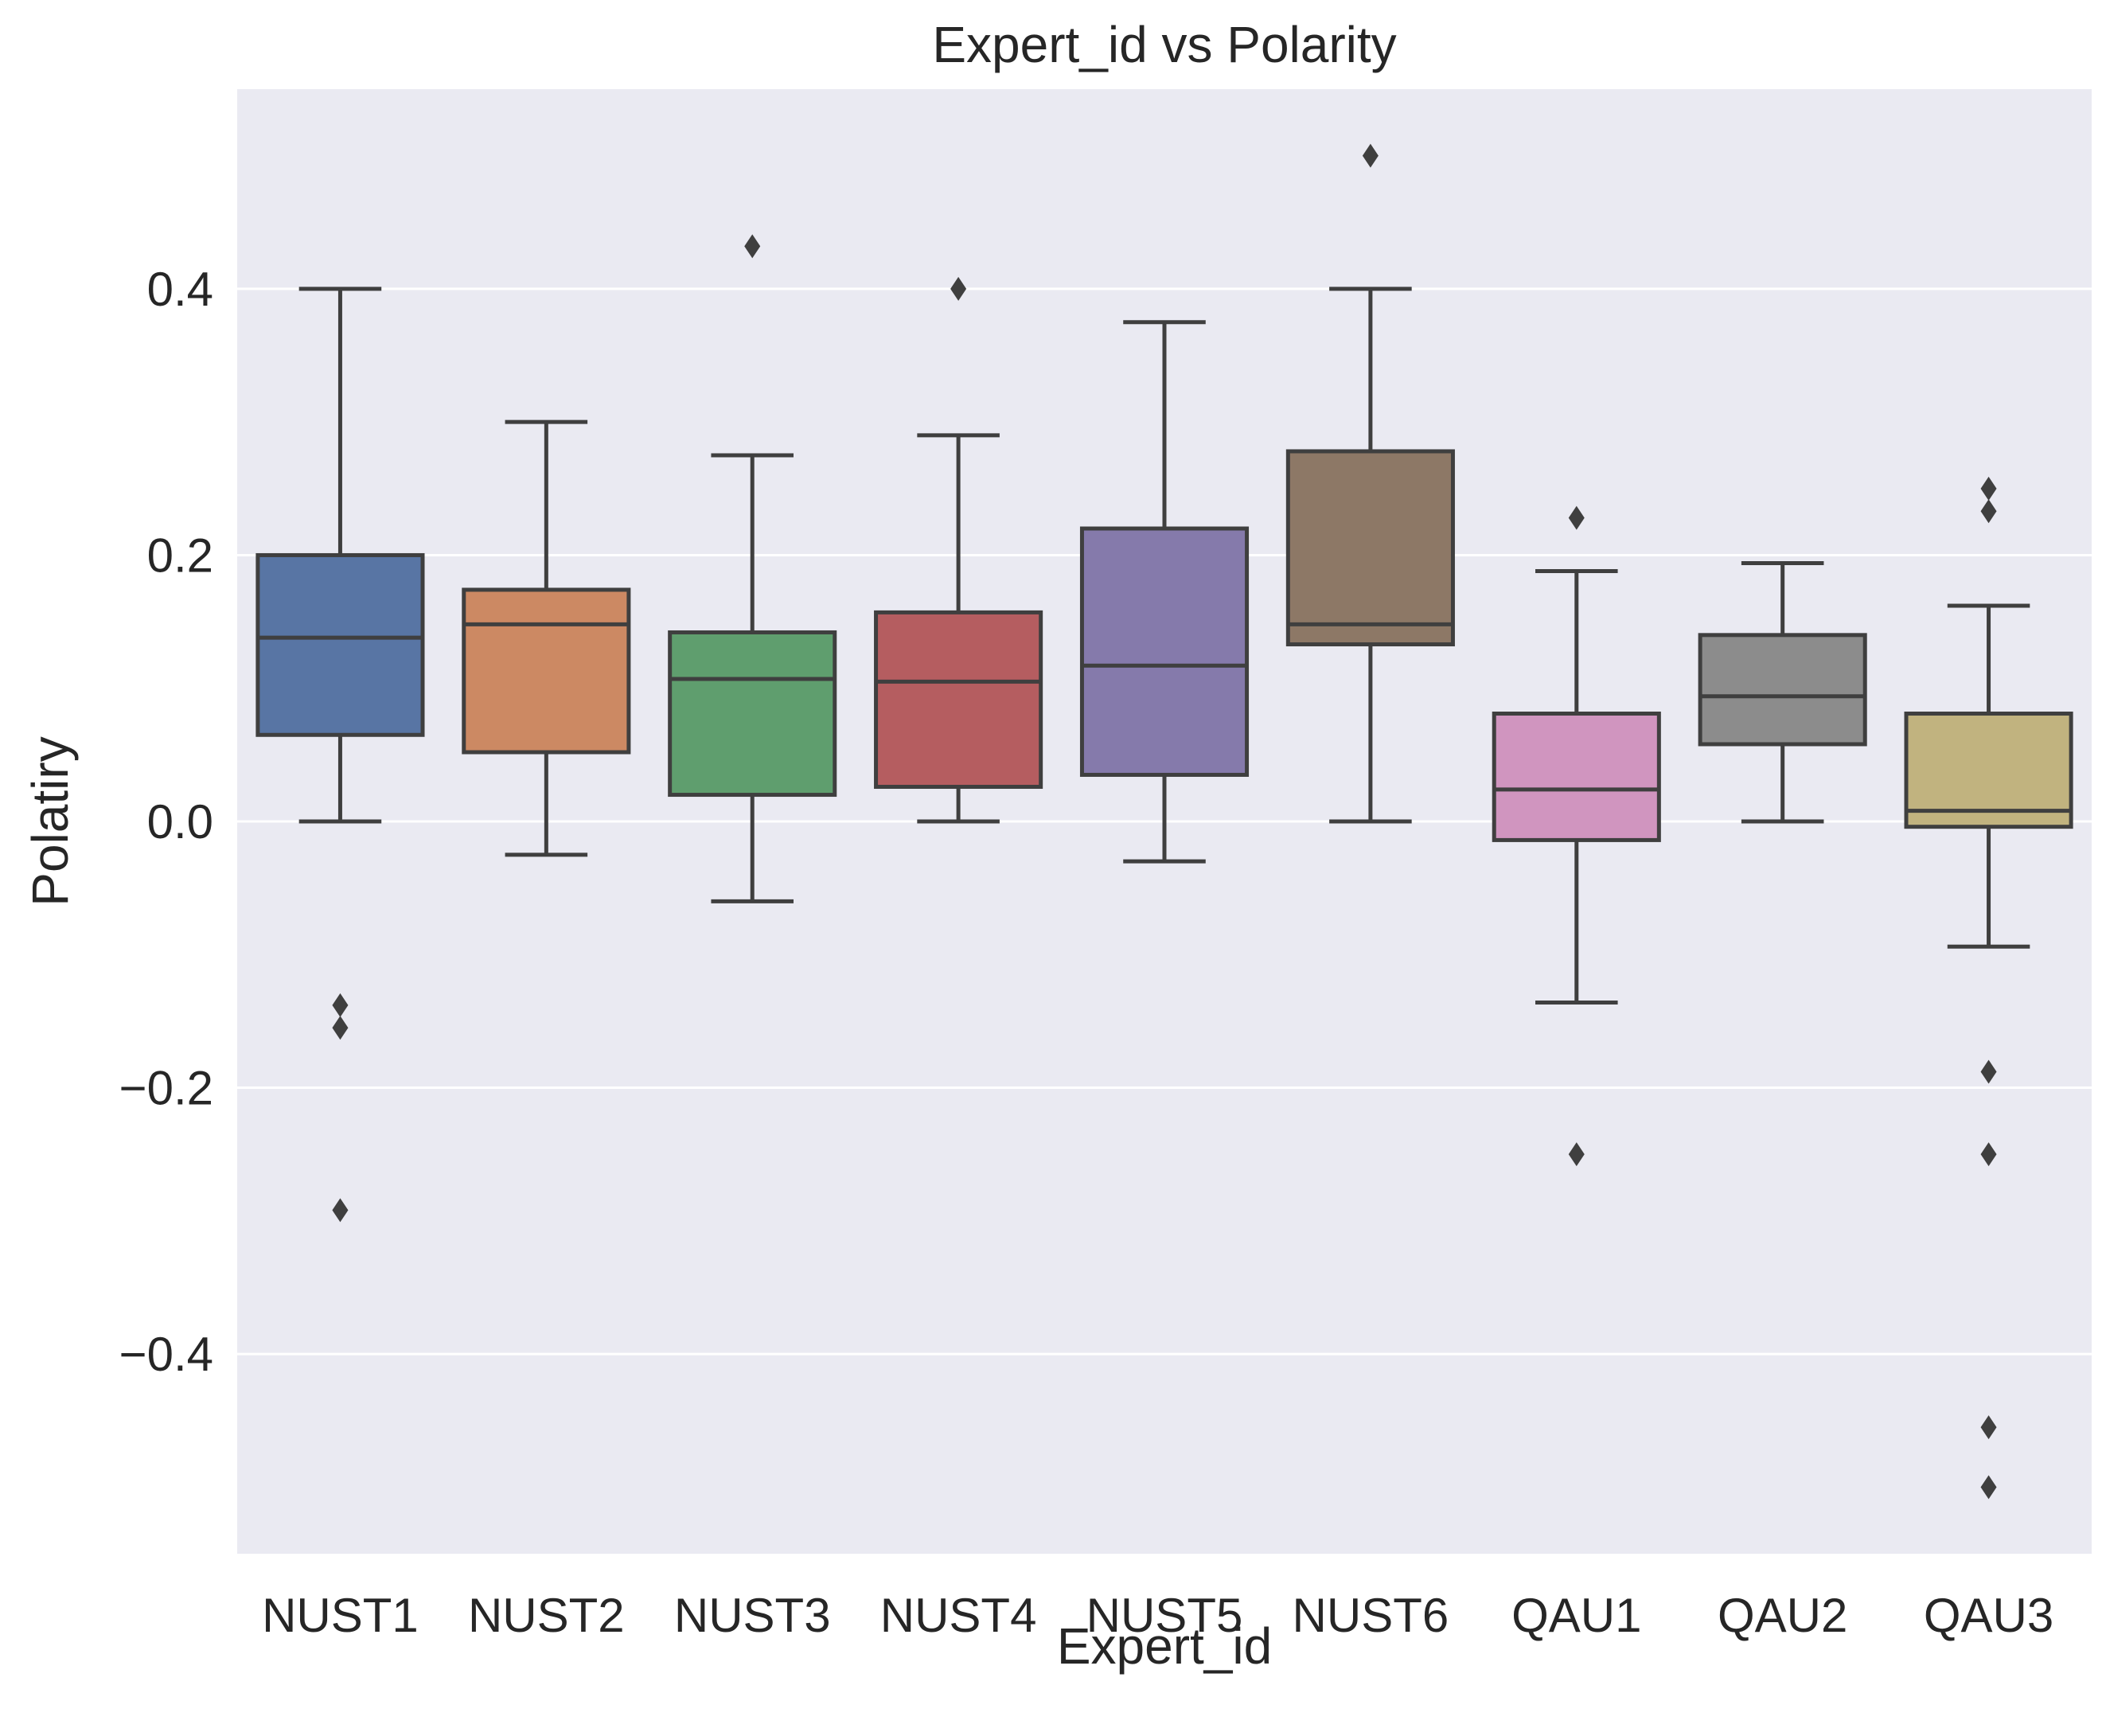 This screenshot has height=1736, width=2106. I want to click on x-tick-label: NUST2, so click(546, 1615).